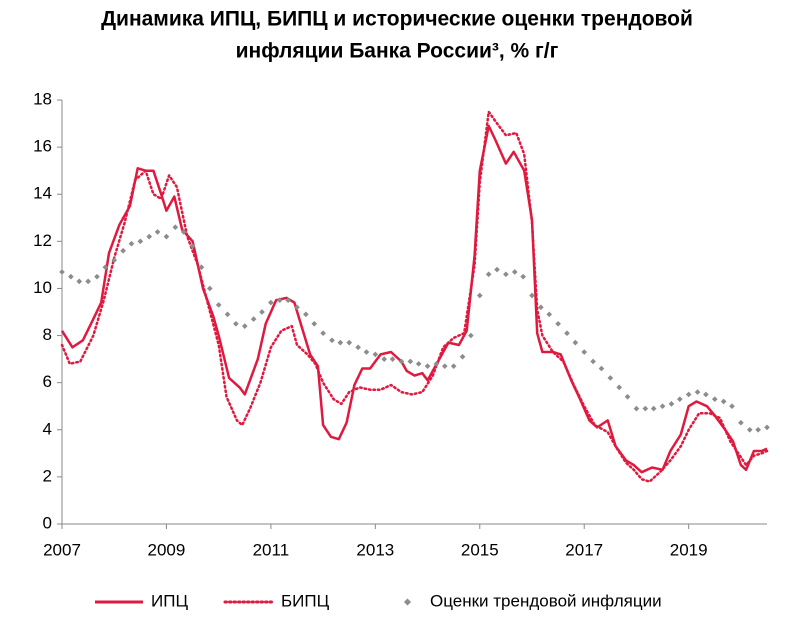 This screenshot has height=635, width=793. Describe the element at coordinates (47, 475) in the screenshot. I see `y-tick-label: 2` at that location.